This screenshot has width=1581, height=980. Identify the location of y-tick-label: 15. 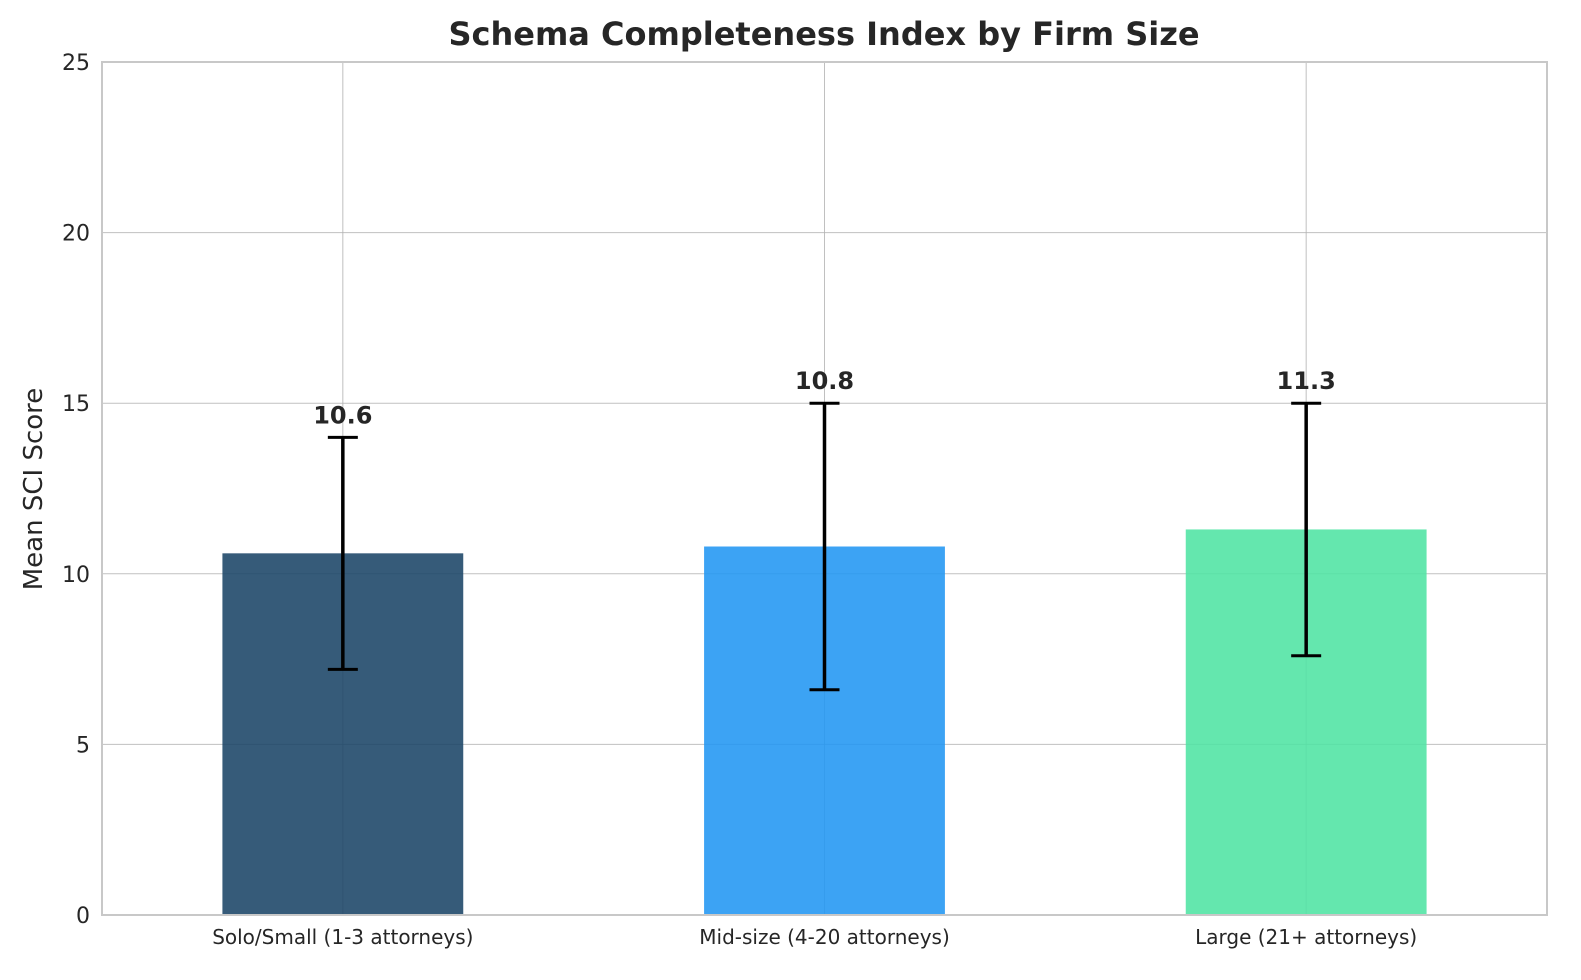
(76, 404).